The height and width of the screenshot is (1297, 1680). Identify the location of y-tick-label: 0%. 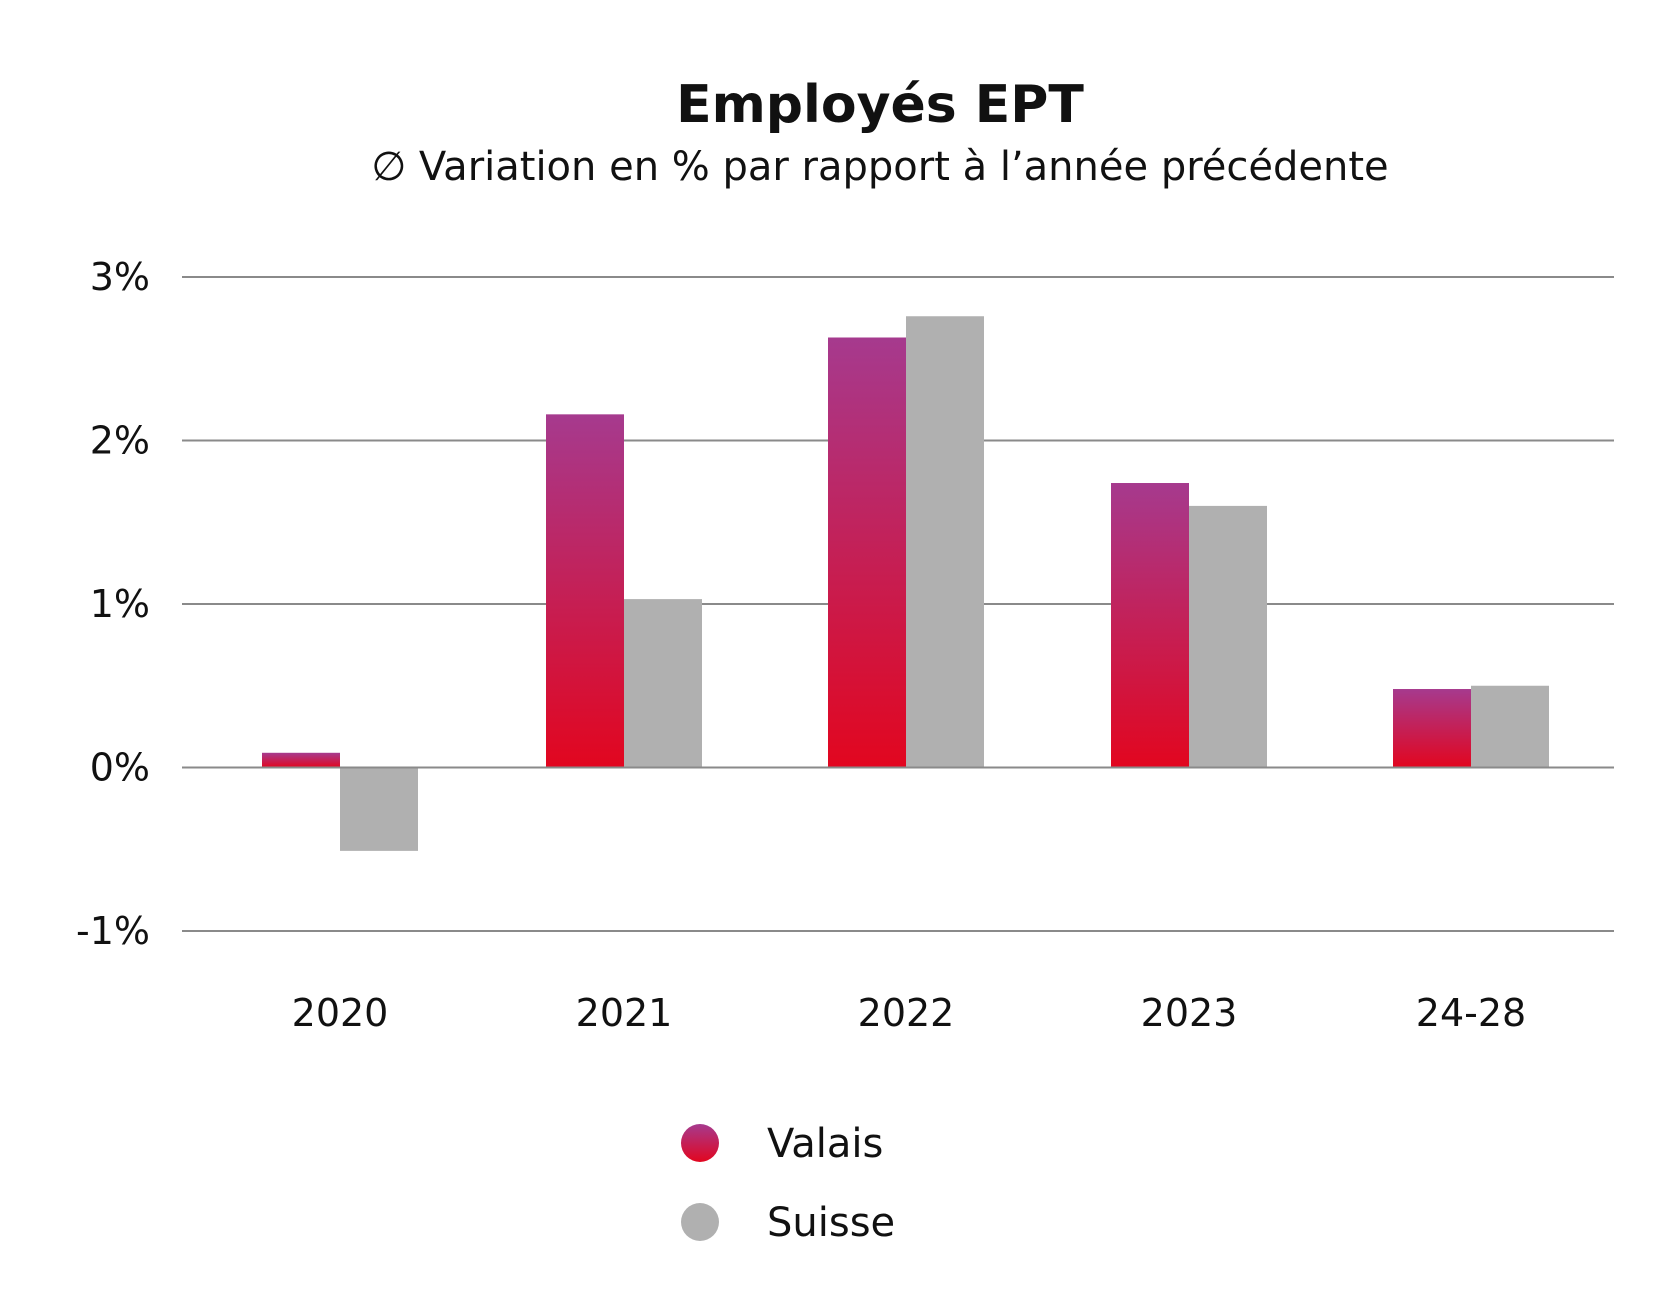
(120, 768).